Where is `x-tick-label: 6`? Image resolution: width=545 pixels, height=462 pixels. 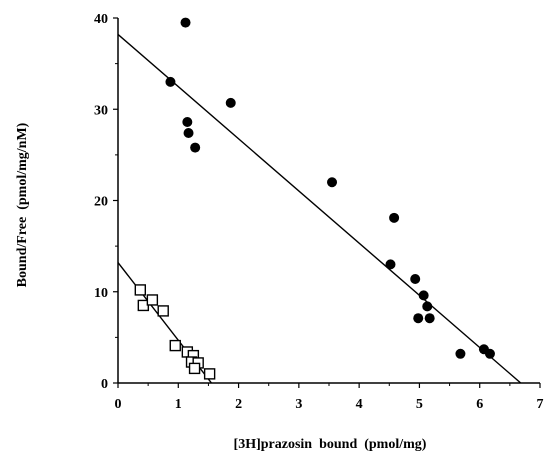 x-tick-label: 6 is located at coordinates (479, 404).